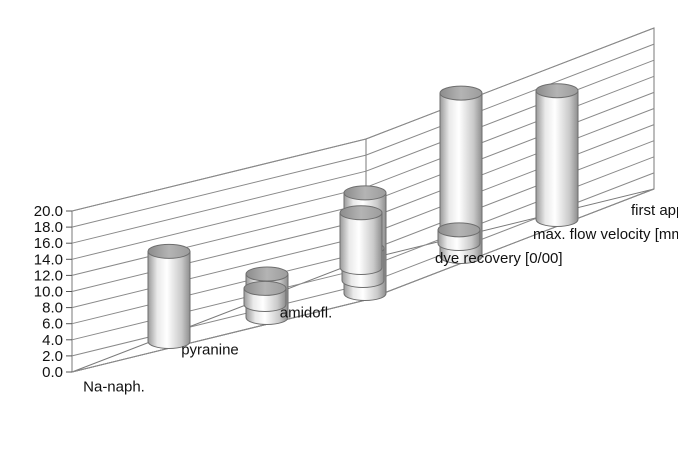  I want to click on series-label: first appear. [d], so click(654, 210).